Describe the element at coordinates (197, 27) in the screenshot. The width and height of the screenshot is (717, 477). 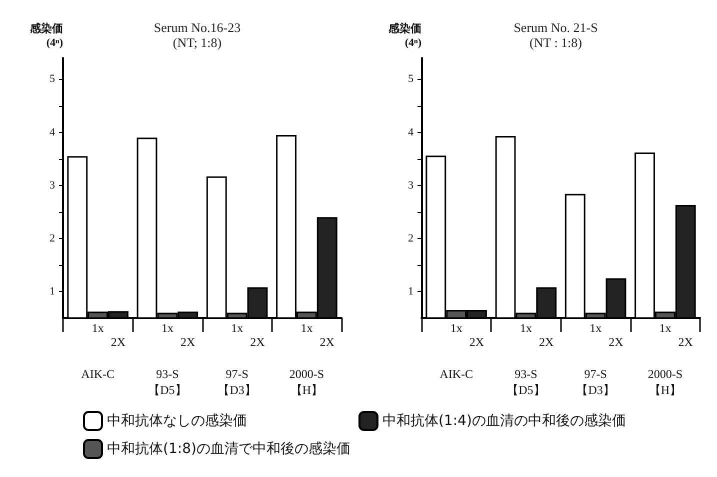
I see `chart-title: Serum No.16-23` at that location.